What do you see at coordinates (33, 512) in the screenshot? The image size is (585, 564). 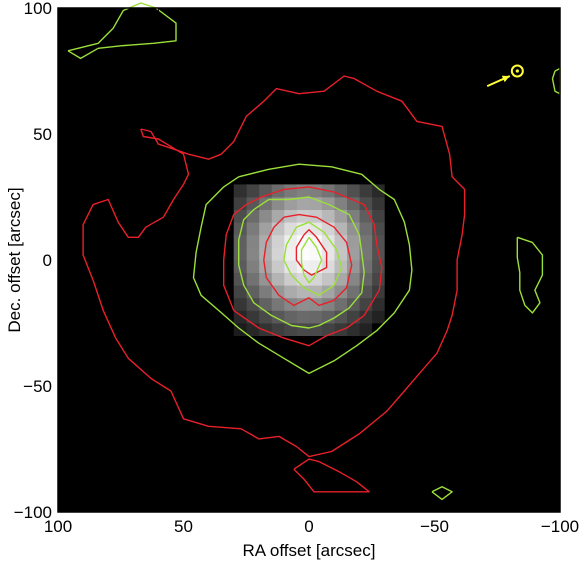 I see `y-tick-label: −100` at bounding box center [33, 512].